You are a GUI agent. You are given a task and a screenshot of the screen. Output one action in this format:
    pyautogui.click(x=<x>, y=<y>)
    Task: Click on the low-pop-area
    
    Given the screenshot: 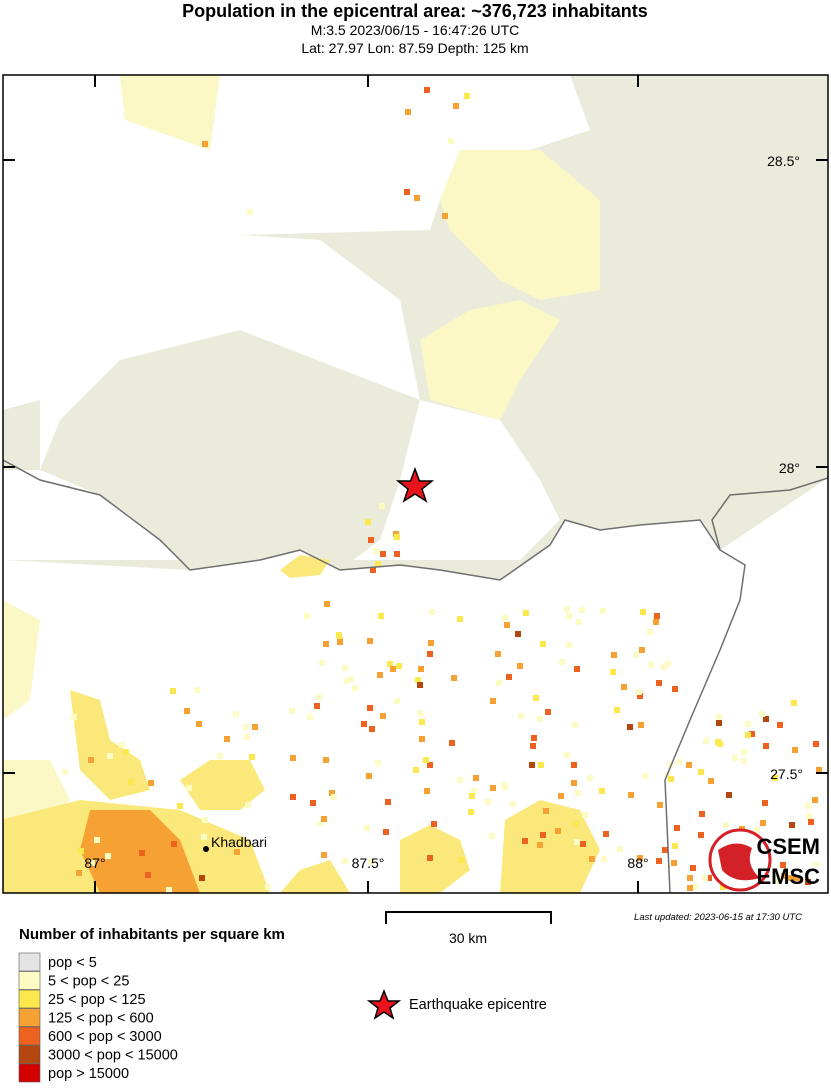 What is the action you would take?
    pyautogui.click(x=746, y=685)
    